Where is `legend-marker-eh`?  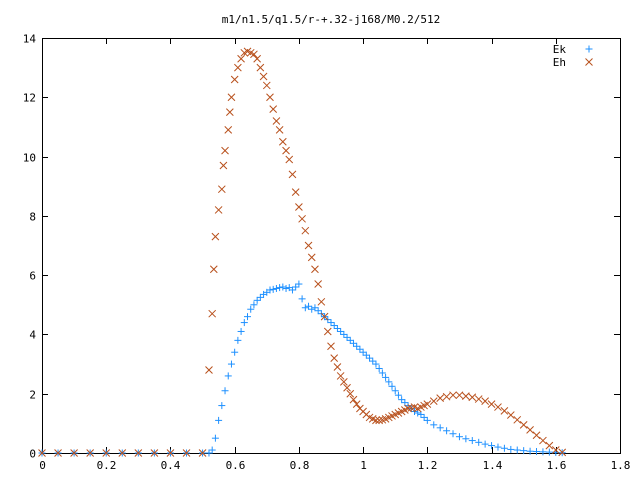
legend-marker-eh is located at coordinates (589, 62).